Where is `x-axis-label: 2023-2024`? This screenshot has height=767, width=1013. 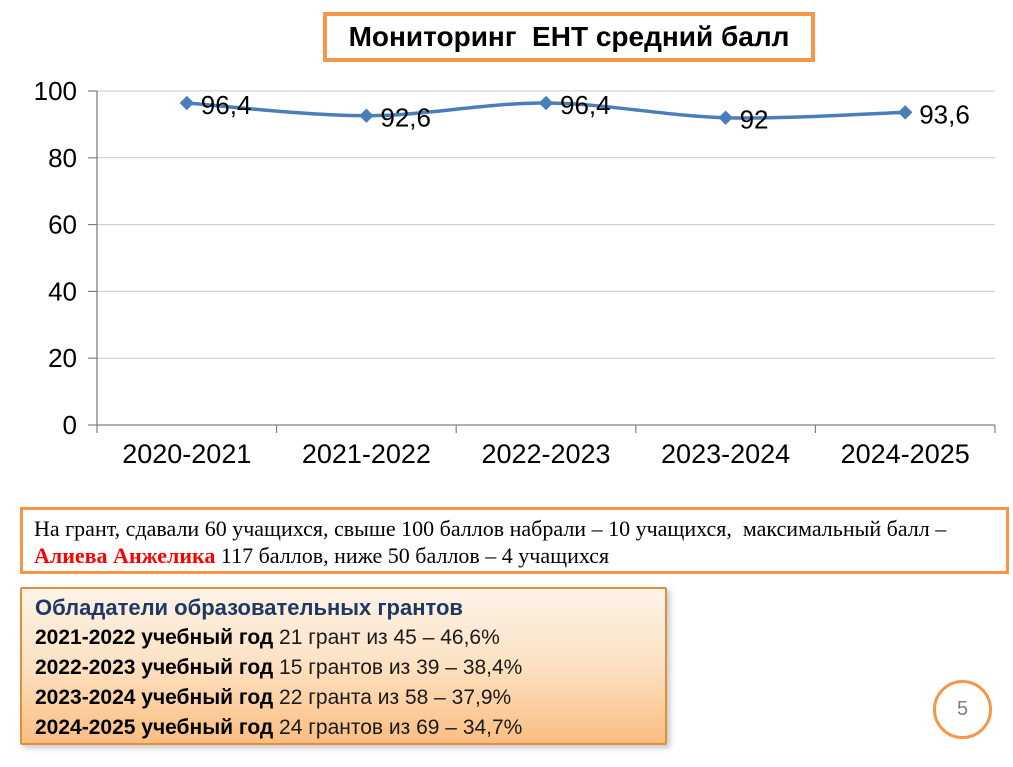 x-axis-label: 2023-2024 is located at coordinates (725, 454).